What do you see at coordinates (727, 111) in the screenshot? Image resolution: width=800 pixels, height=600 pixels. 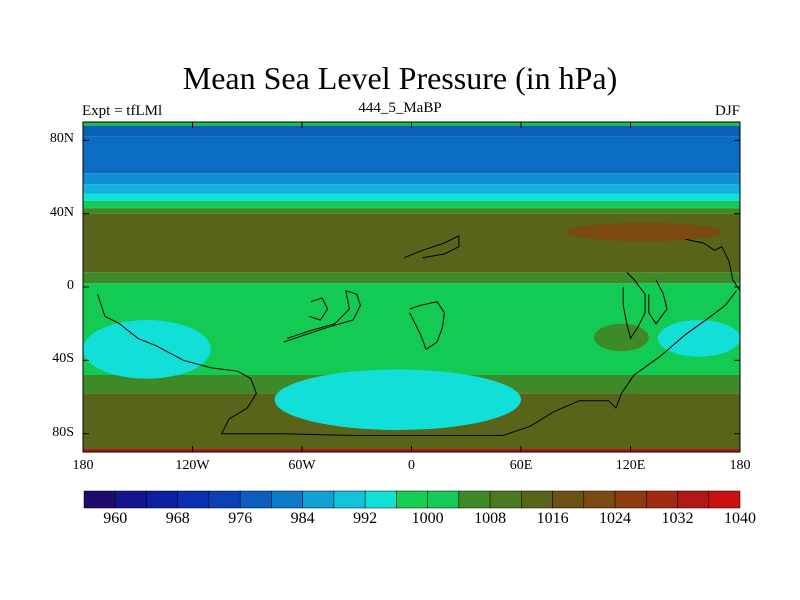 I see `season-label: DJF` at bounding box center [727, 111].